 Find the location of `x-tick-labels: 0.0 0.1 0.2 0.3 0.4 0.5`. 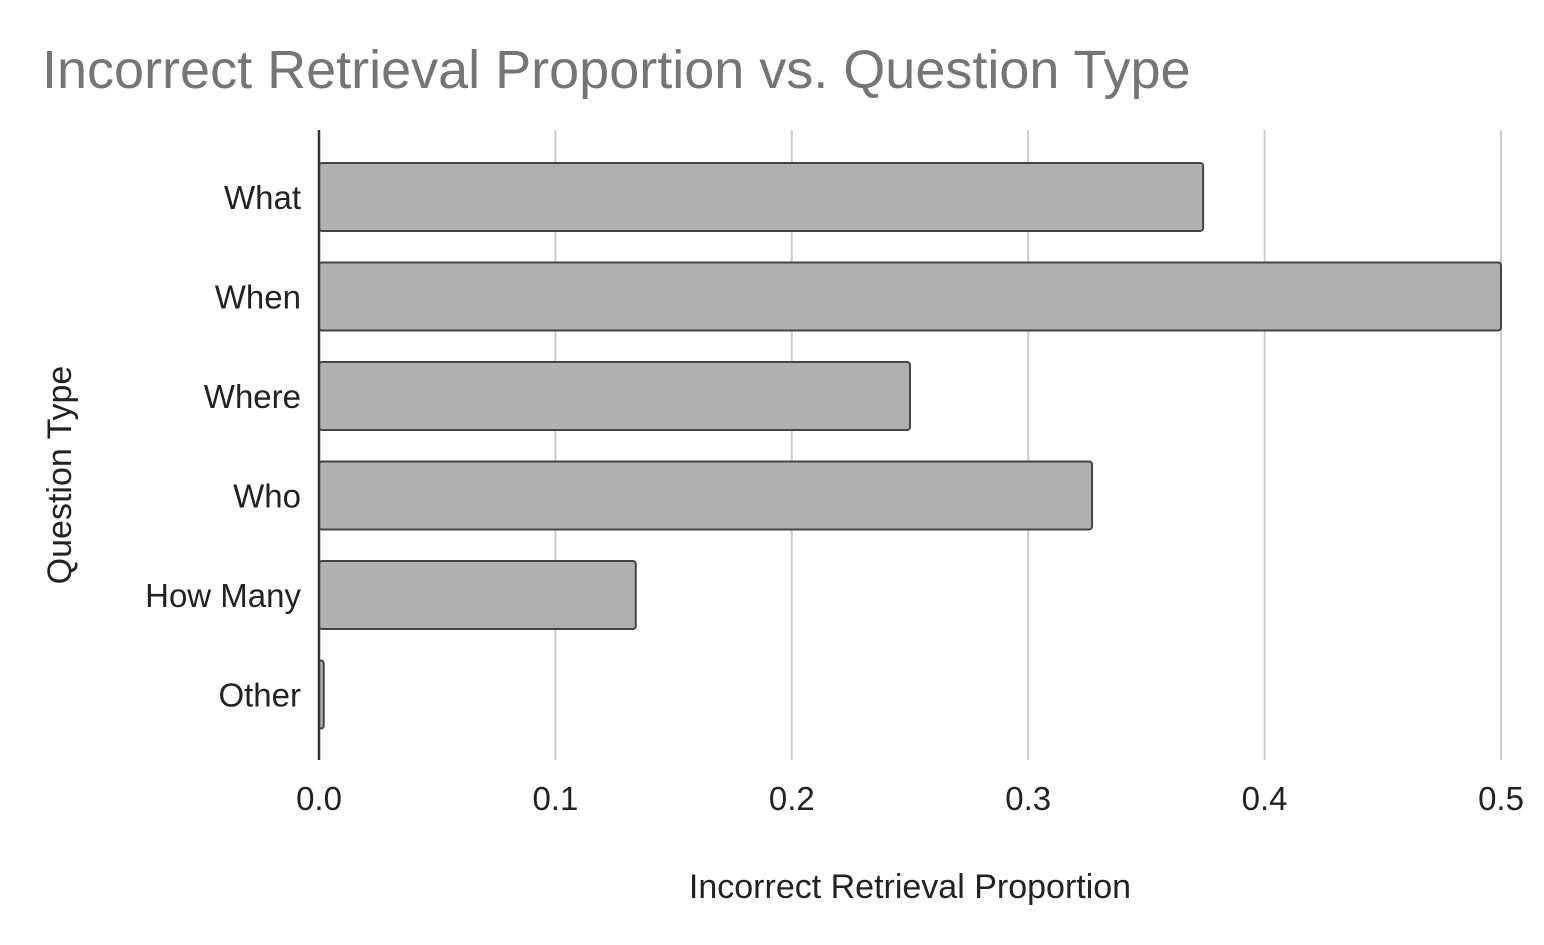

x-tick-labels: 0.0 0.1 0.2 0.3 0.4 0.5 is located at coordinates (910, 798).